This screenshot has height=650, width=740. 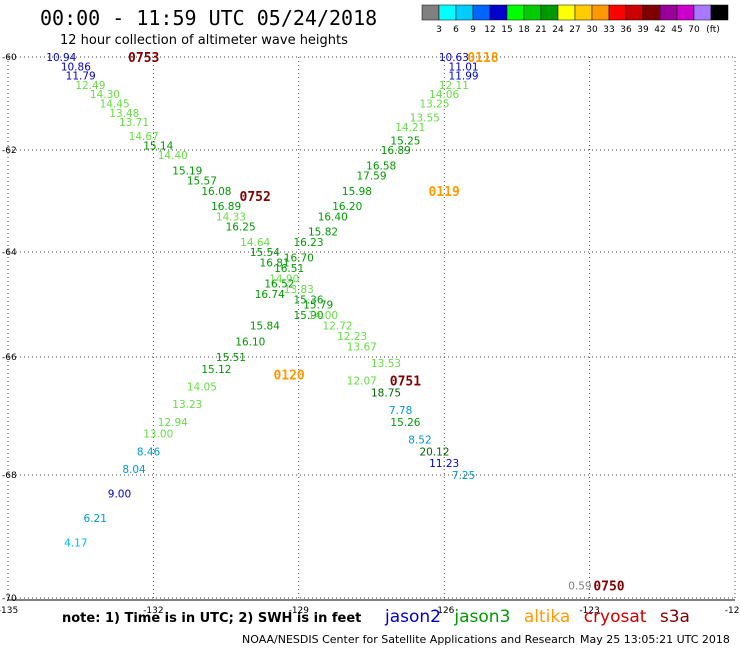 What do you see at coordinates (255, 197) in the screenshot?
I see `pass-time-label: 0752` at bounding box center [255, 197].